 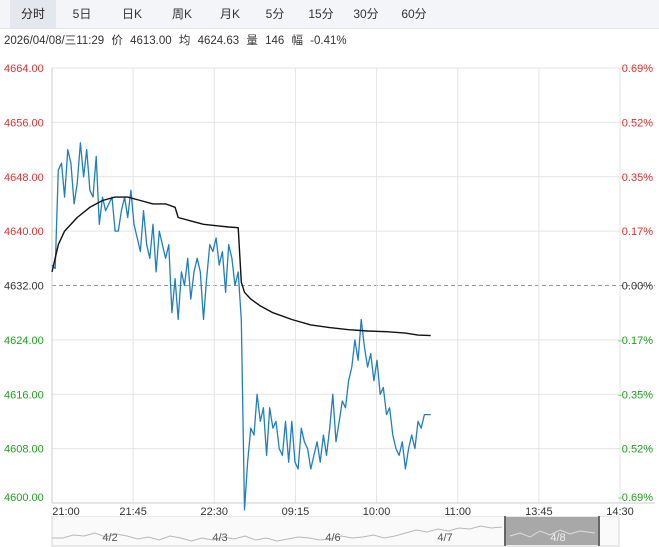 What do you see at coordinates (635, 498) in the screenshot?
I see `pct-tick-label: -0.69%` at bounding box center [635, 498].